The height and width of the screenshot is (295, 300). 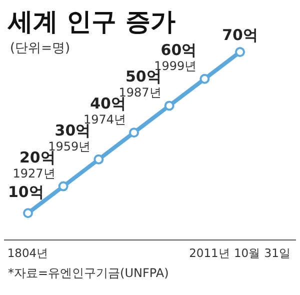 I want to click on data-label: 10억, so click(x=26, y=192).